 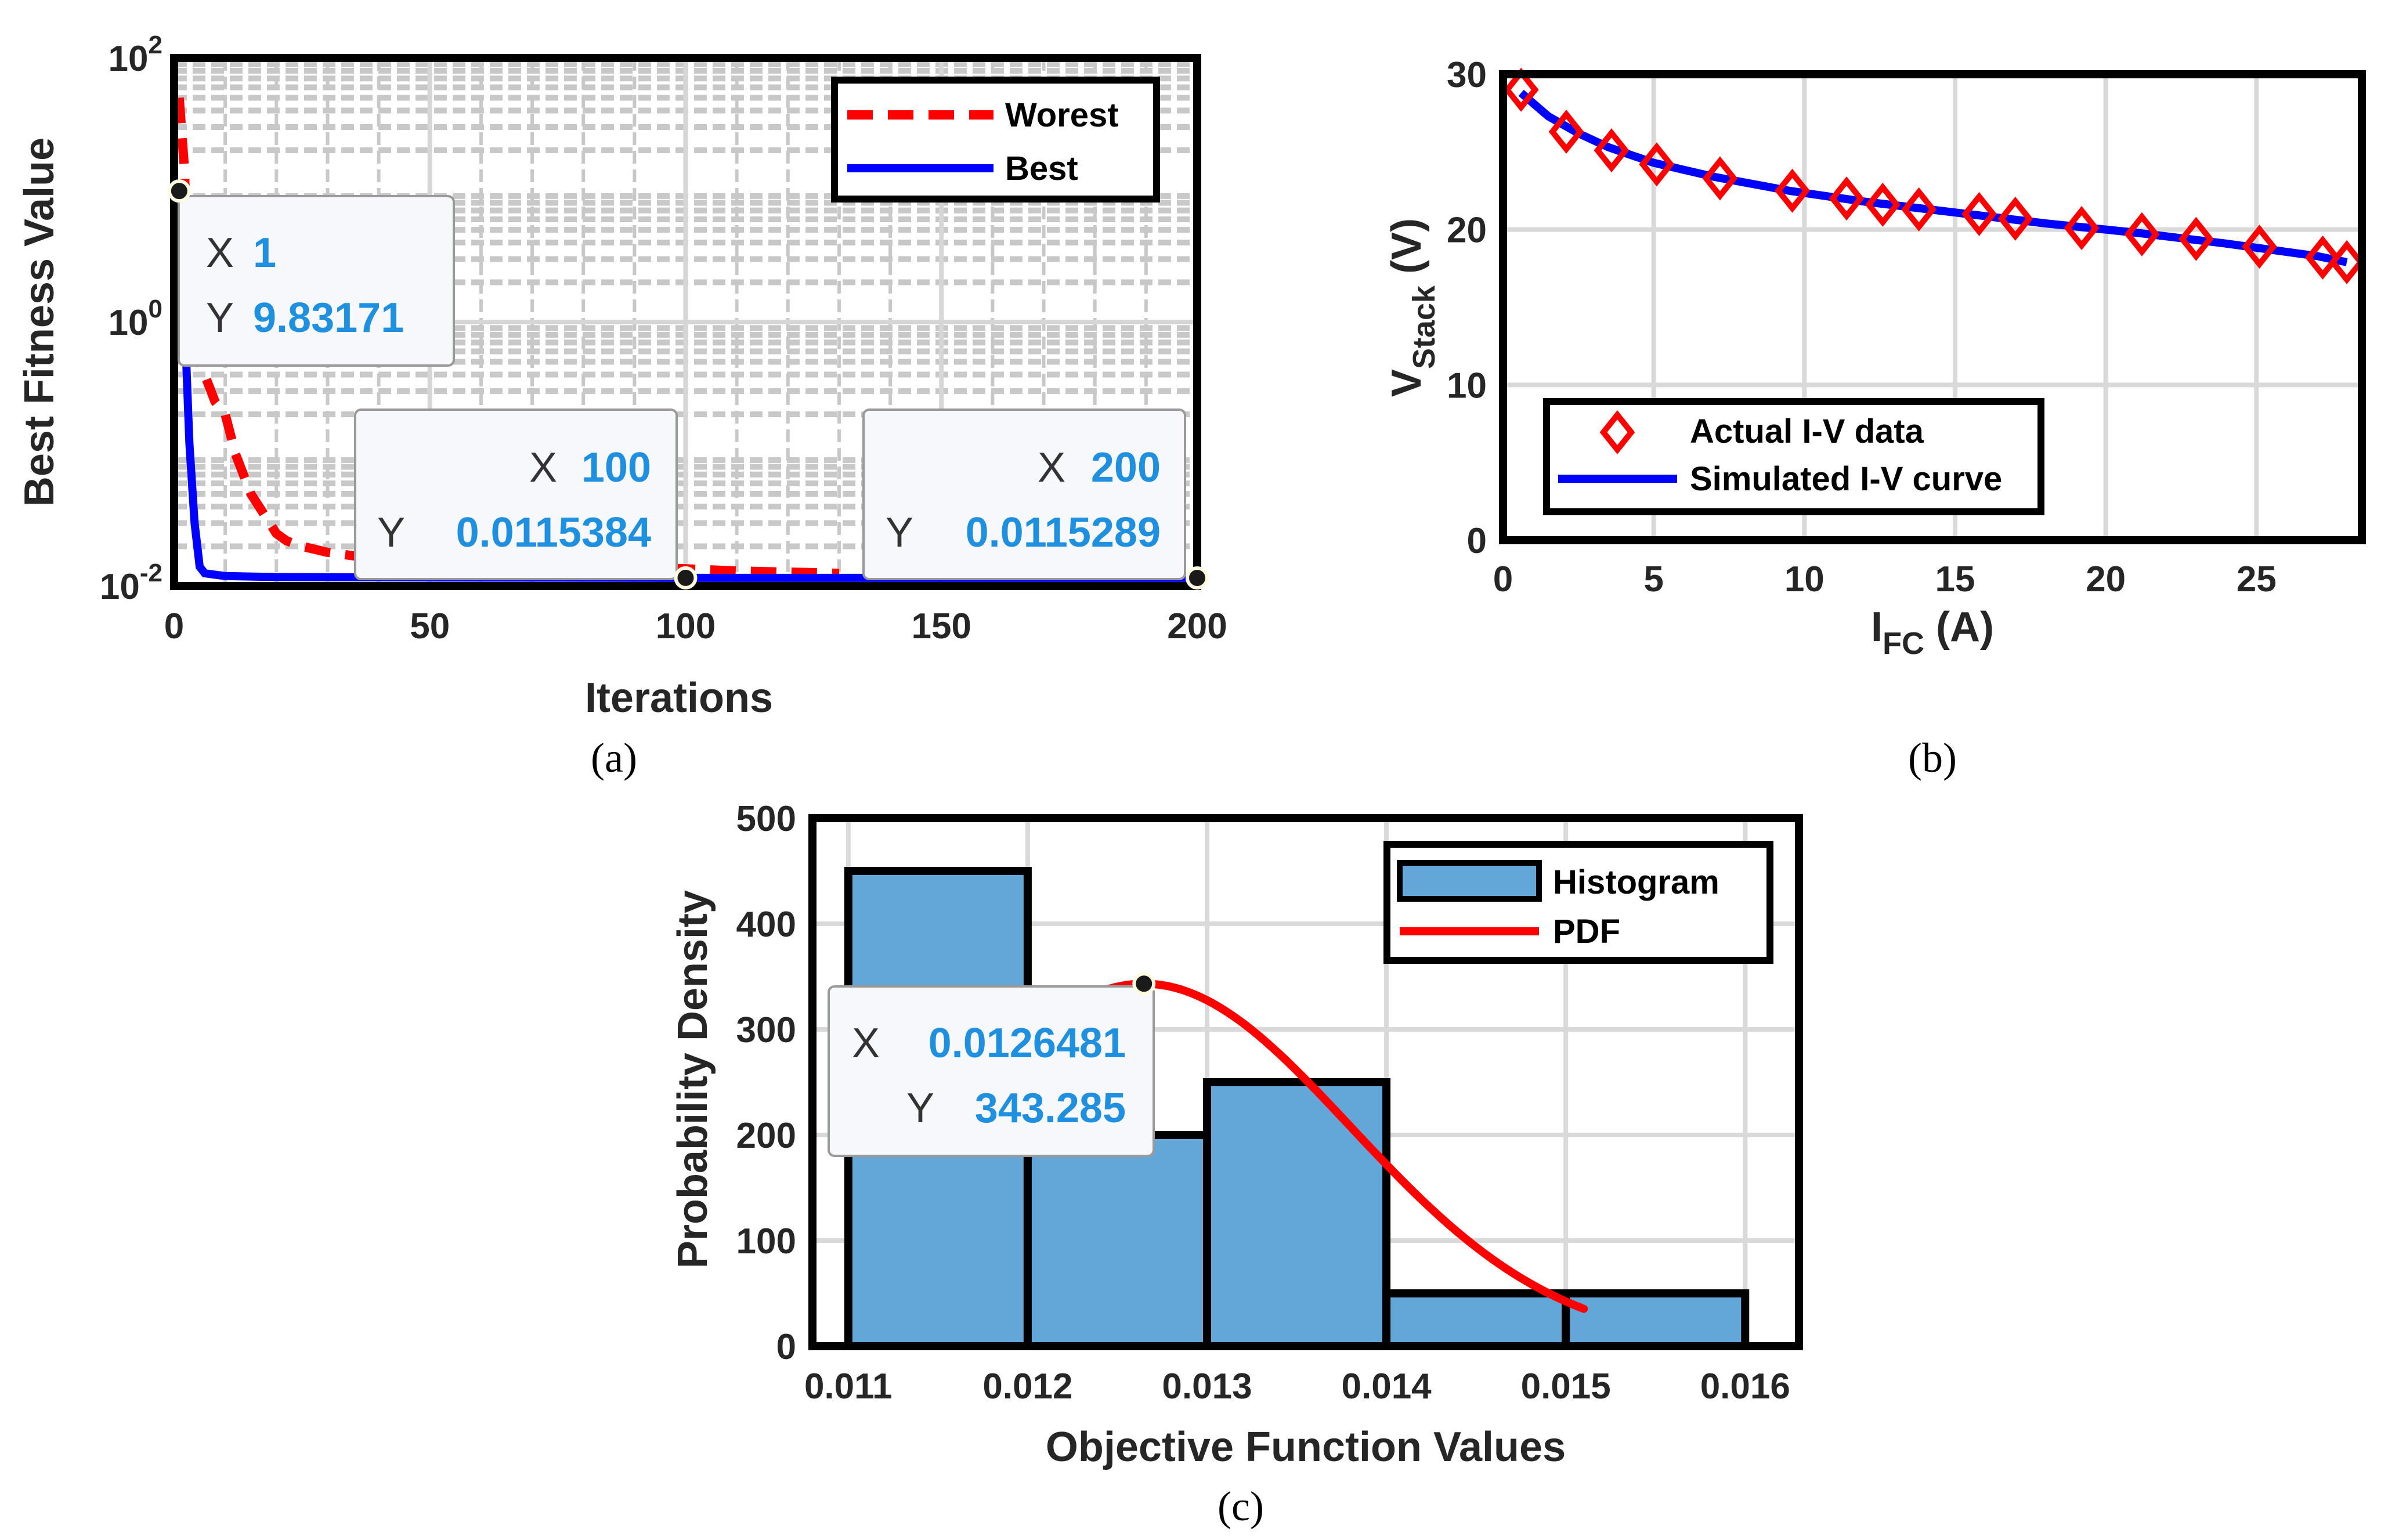 I want to click on chart-c-datatip: X 0.0126481 Y 343.285, so click(x=991, y=1071).